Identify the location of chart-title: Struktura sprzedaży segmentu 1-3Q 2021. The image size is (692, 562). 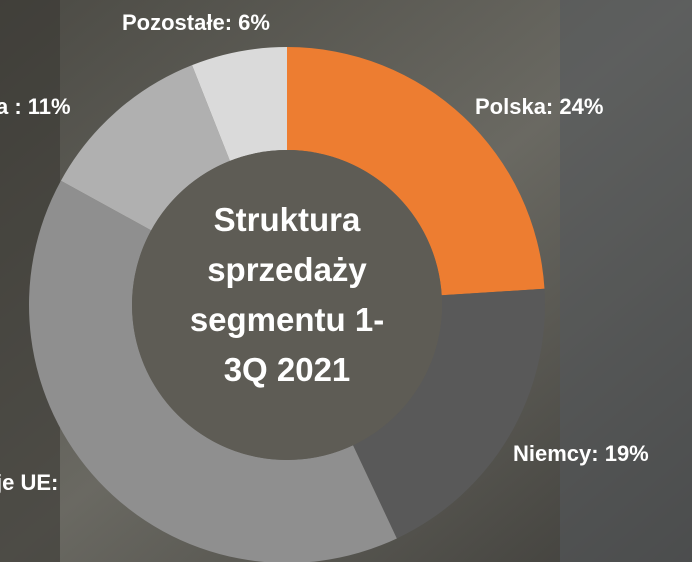
(287, 294).